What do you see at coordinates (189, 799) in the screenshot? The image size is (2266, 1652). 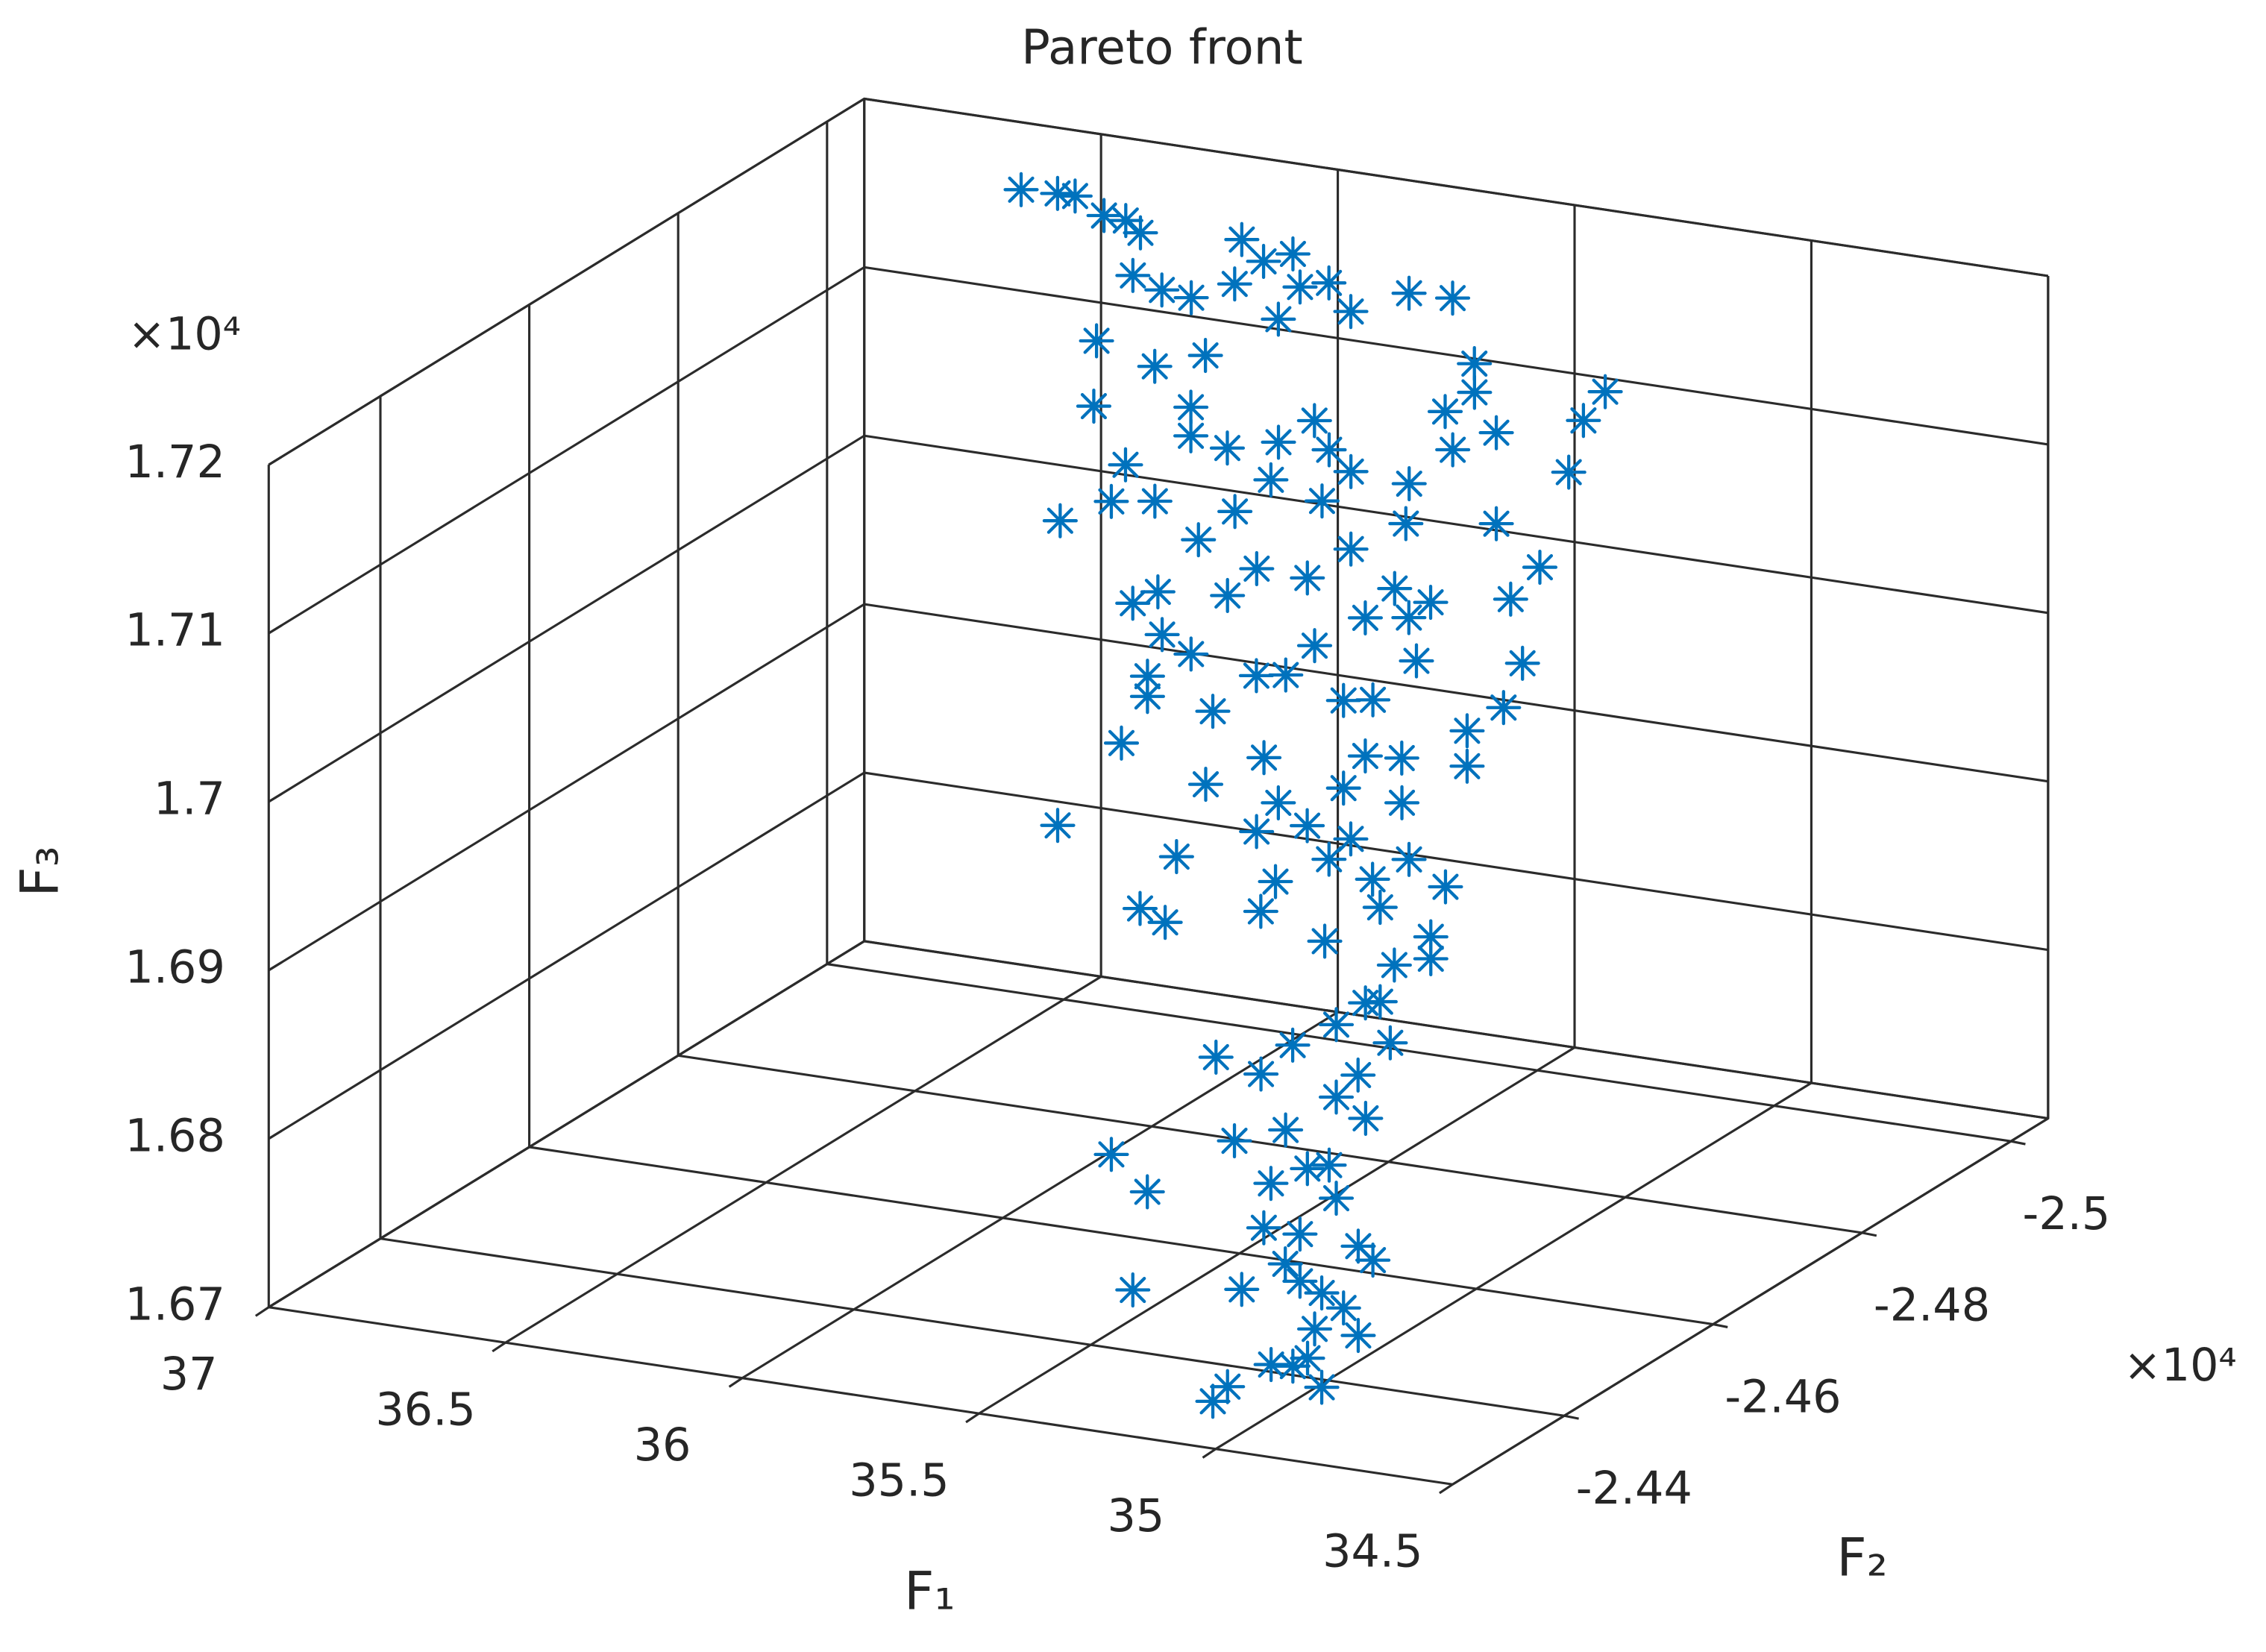 I see `z-tick-label: 1.7` at bounding box center [189, 799].